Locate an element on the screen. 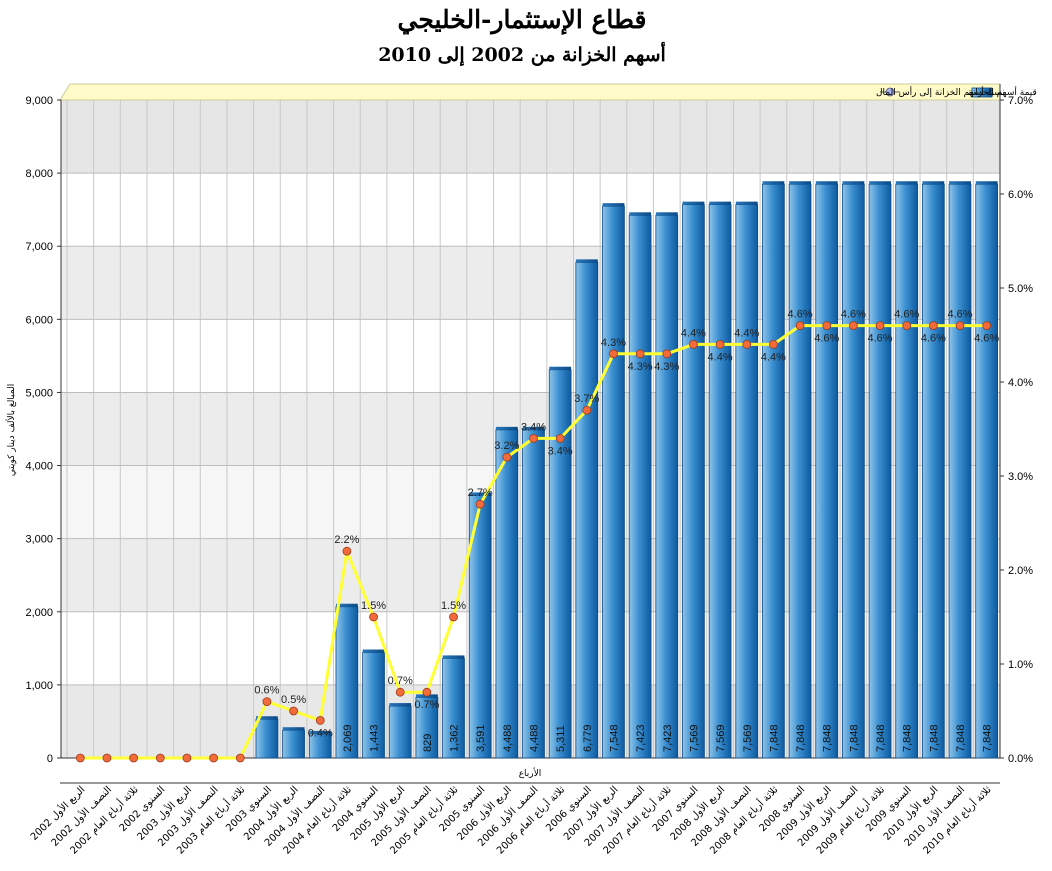 The height and width of the screenshot is (871, 1052). percent-value-label: 3.2% is located at coordinates (506, 446).